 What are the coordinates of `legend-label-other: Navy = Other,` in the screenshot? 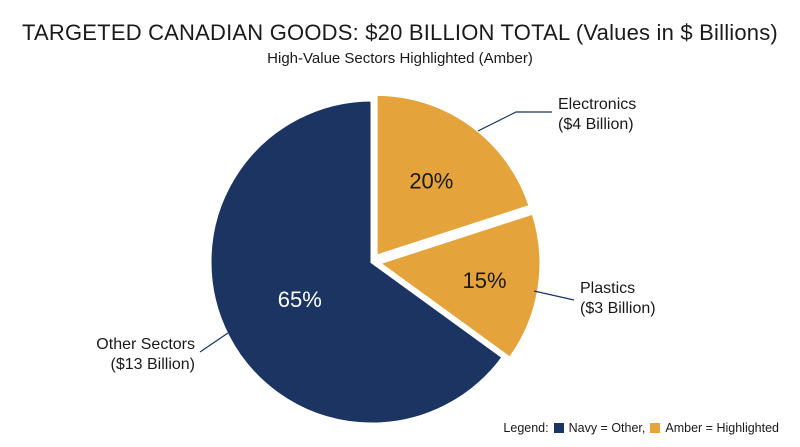 It's located at (607, 428).